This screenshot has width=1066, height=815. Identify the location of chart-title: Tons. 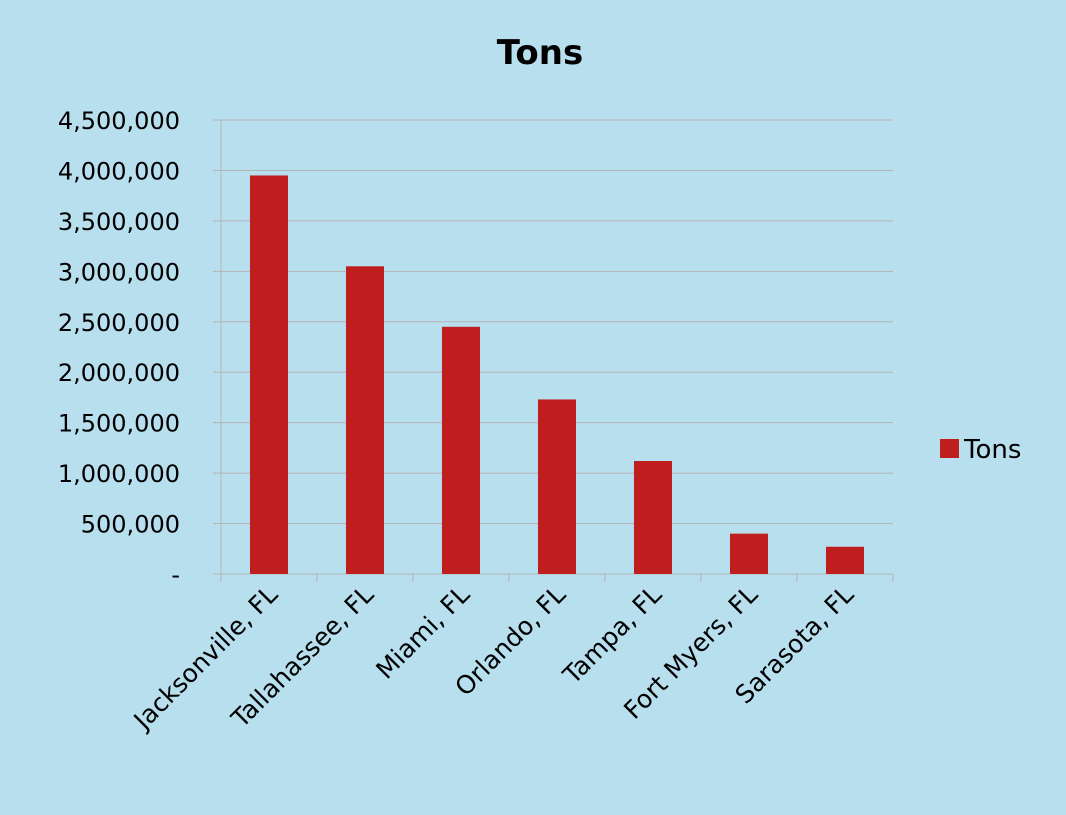
(540, 53).